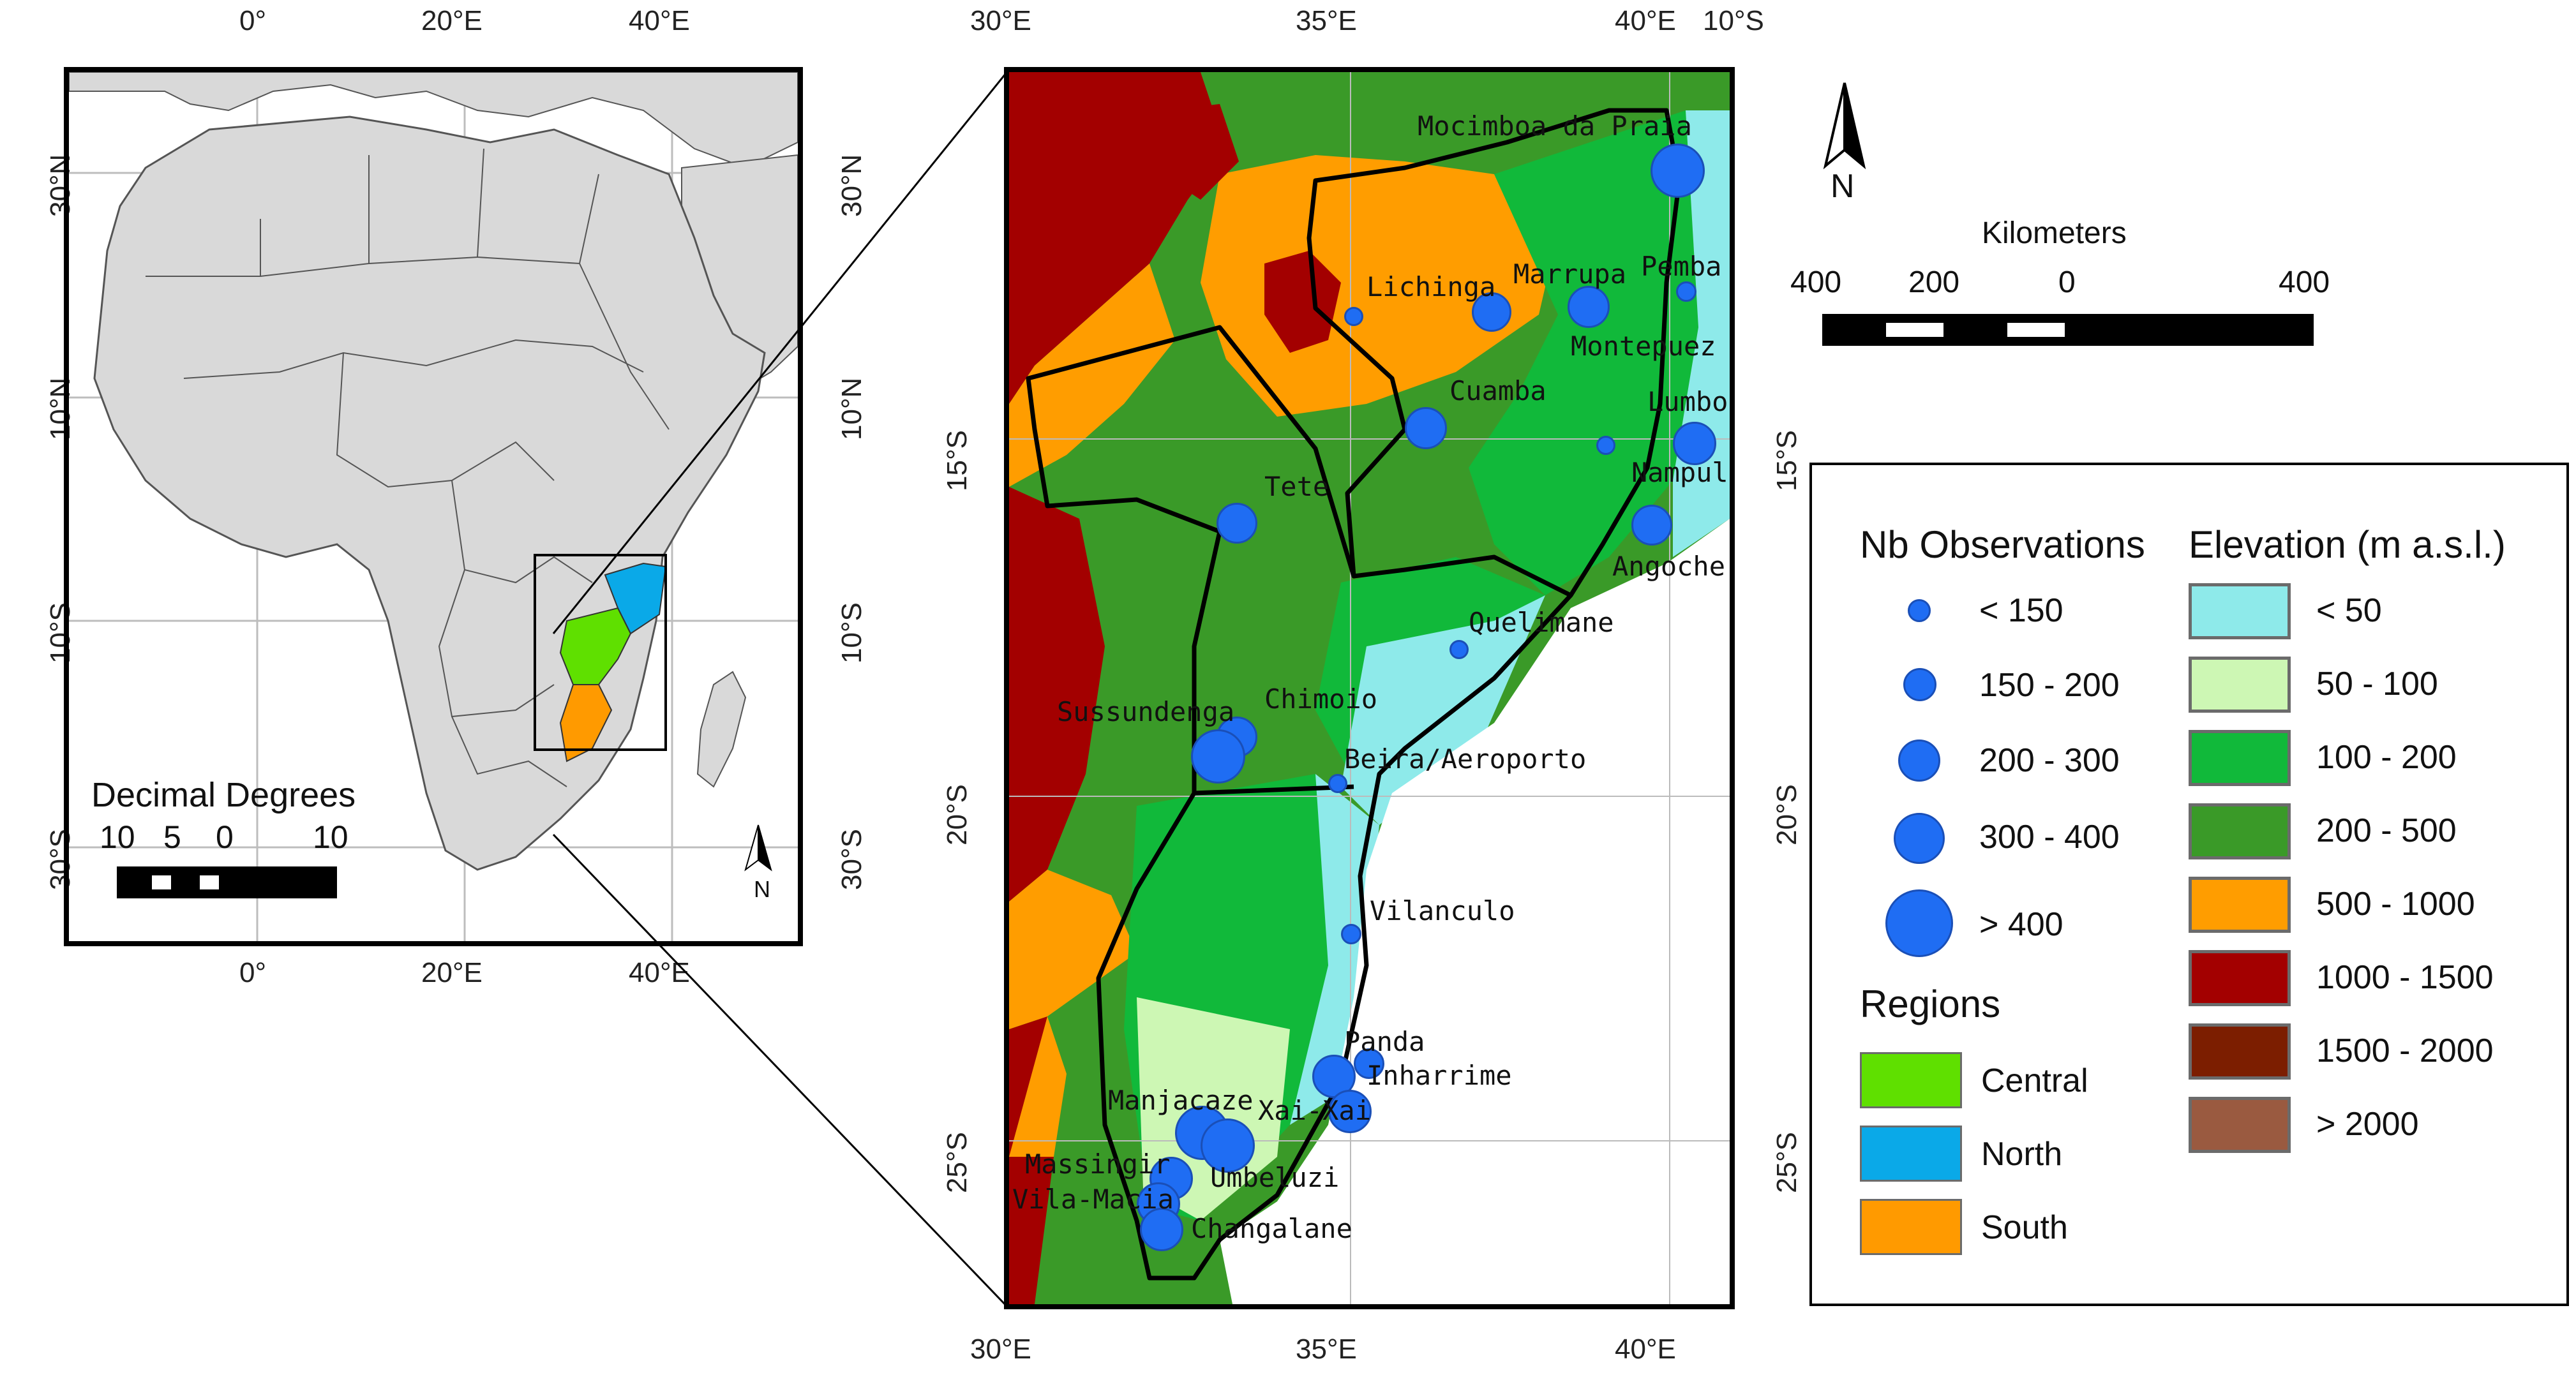 The image size is (2576, 1375). What do you see at coordinates (1161, 1229) in the screenshot?
I see `station-marker-changalane` at bounding box center [1161, 1229].